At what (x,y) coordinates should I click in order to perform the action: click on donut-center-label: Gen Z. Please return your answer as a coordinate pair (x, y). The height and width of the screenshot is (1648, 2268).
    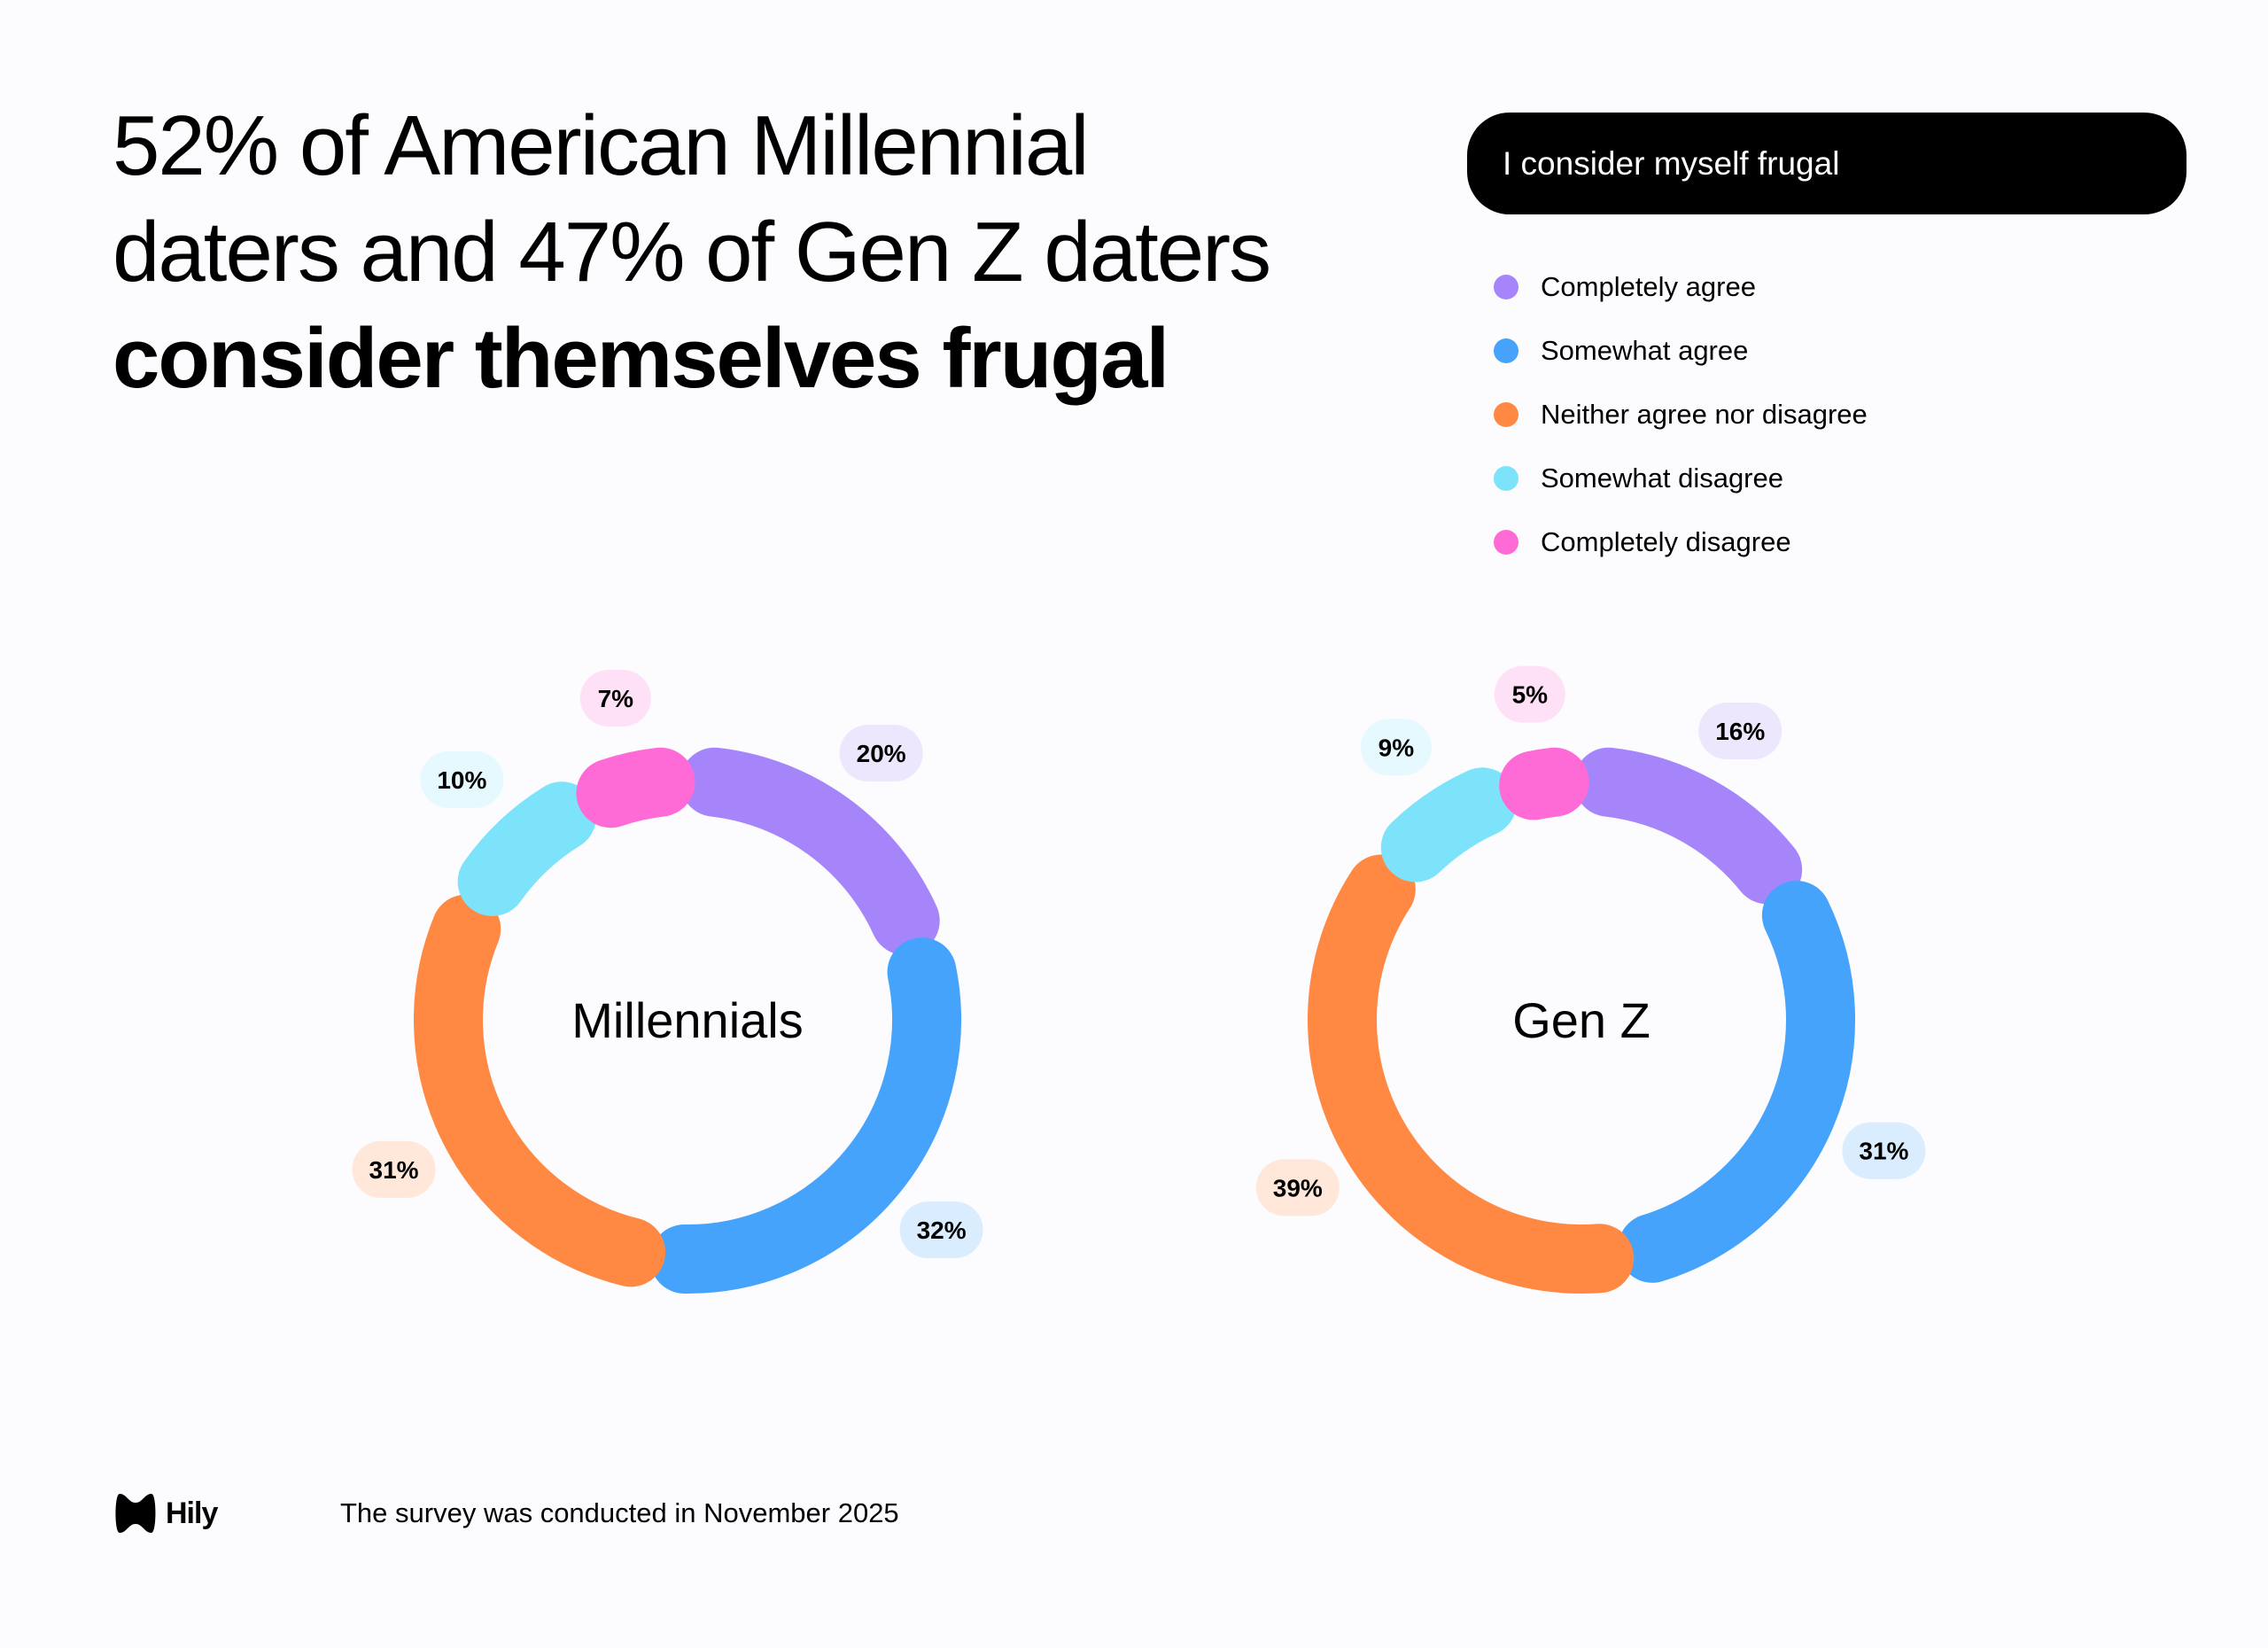
    Looking at the image, I should click on (1581, 1020).